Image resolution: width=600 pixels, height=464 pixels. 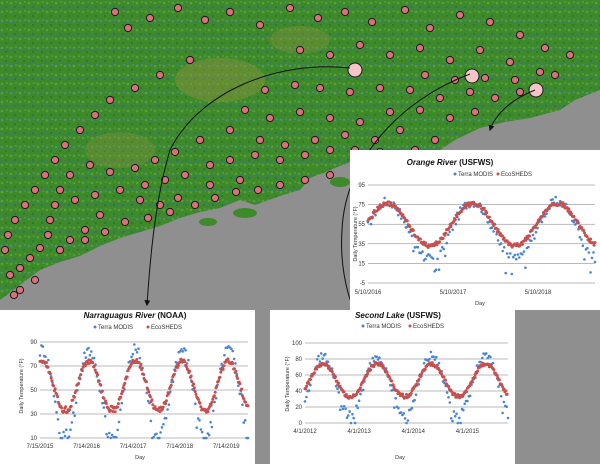 I want to click on inland-brown-area, so click(x=120, y=150).